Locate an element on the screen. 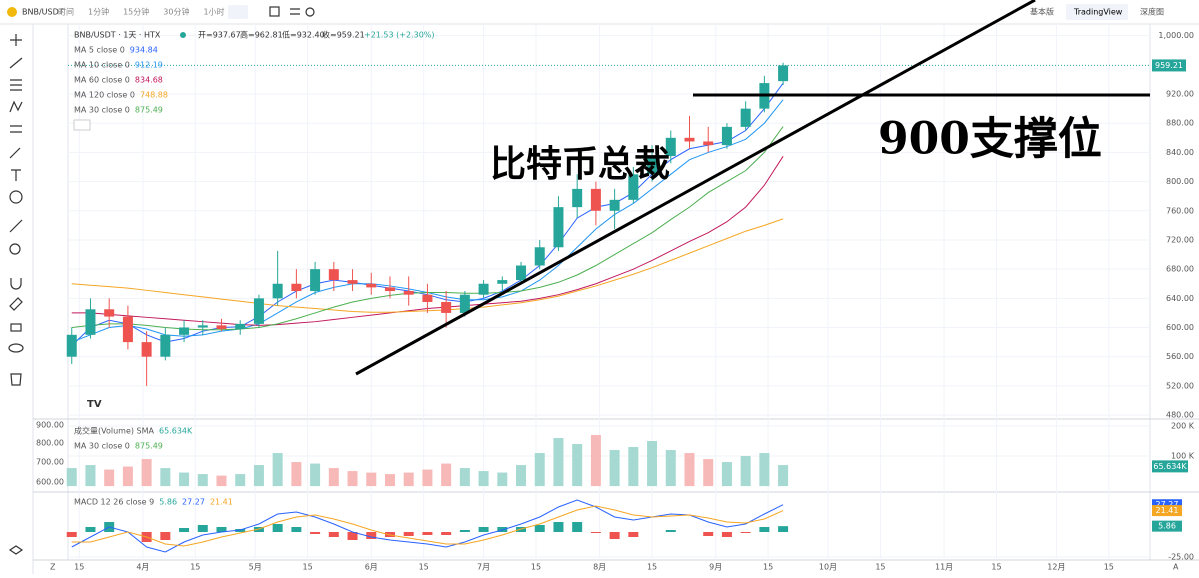  timezone-btn: Z is located at coordinates (53, 567).